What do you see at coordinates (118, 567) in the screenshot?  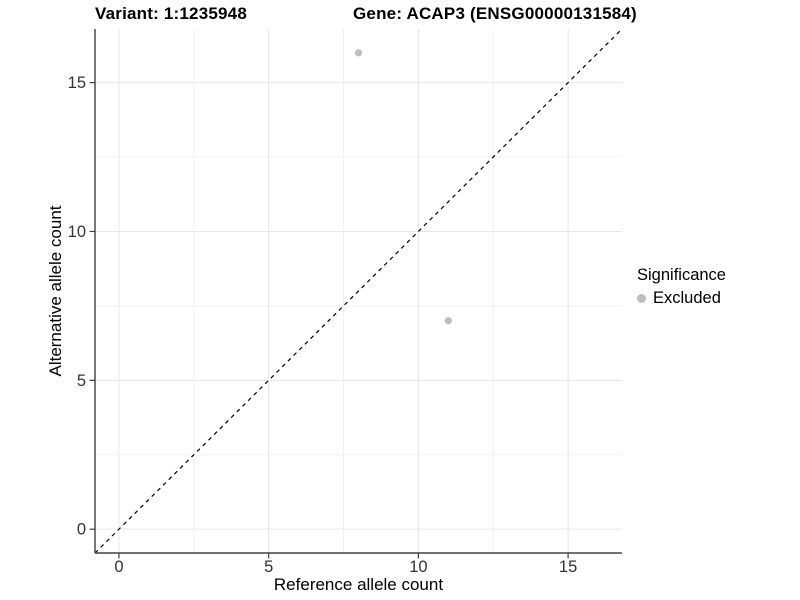 I see `x-tick-label: 0` at bounding box center [118, 567].